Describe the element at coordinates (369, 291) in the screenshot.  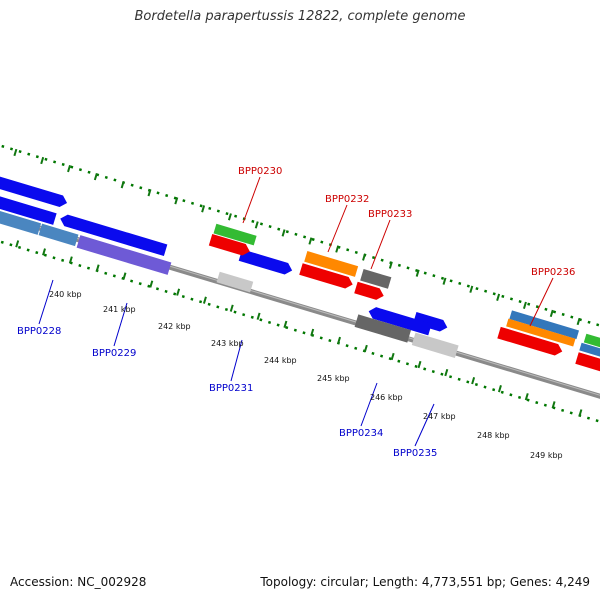
I see `gene-feature-red-c` at that location.